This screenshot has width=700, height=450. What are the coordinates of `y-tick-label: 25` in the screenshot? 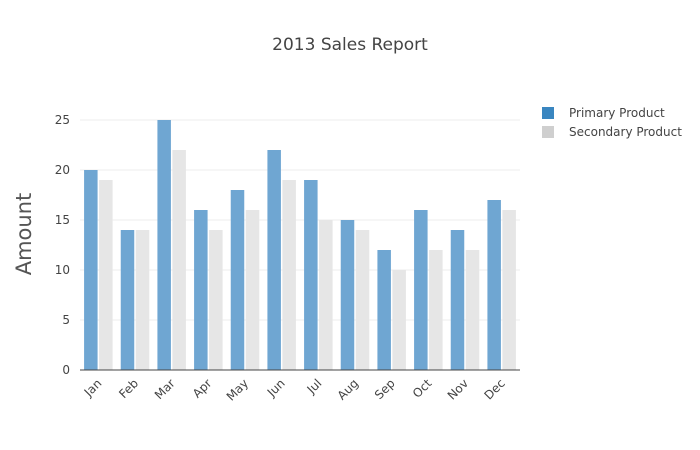 It's located at (62, 120).